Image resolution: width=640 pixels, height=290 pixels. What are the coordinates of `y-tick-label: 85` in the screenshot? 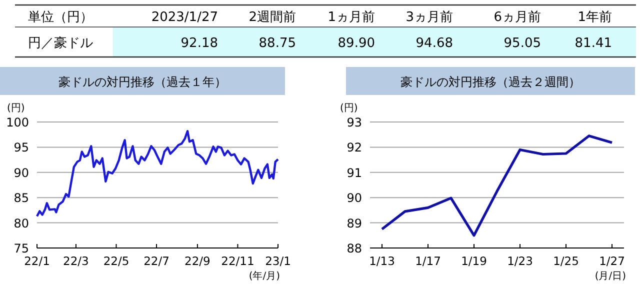 It's located at (21, 198).